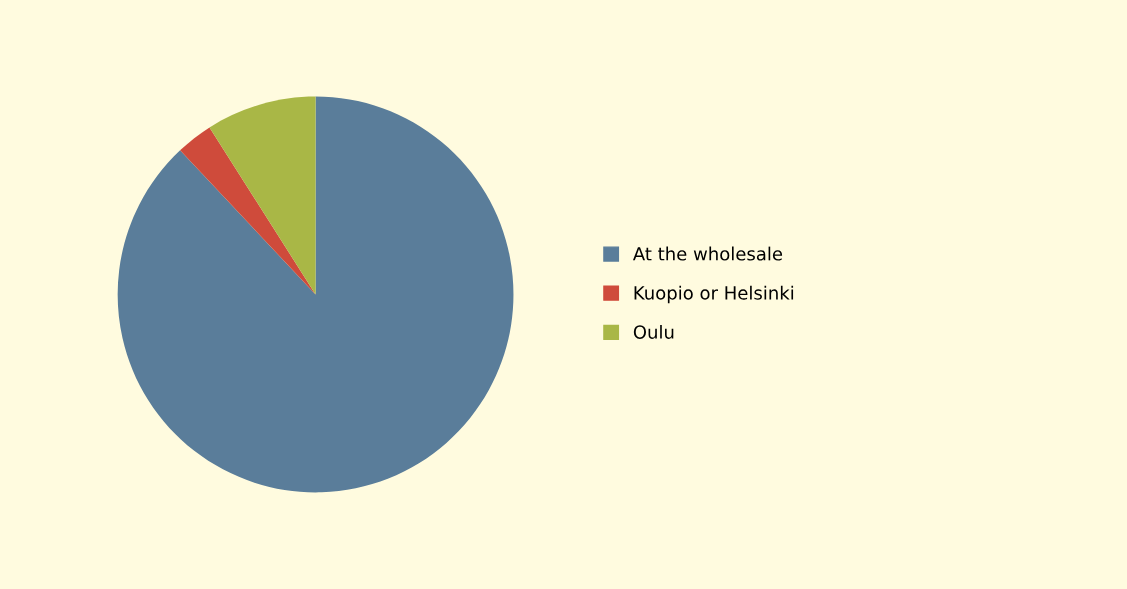 This screenshot has height=589, width=1127. Describe the element at coordinates (707, 253) in the screenshot. I see `legend-label: At the wholesale` at that location.